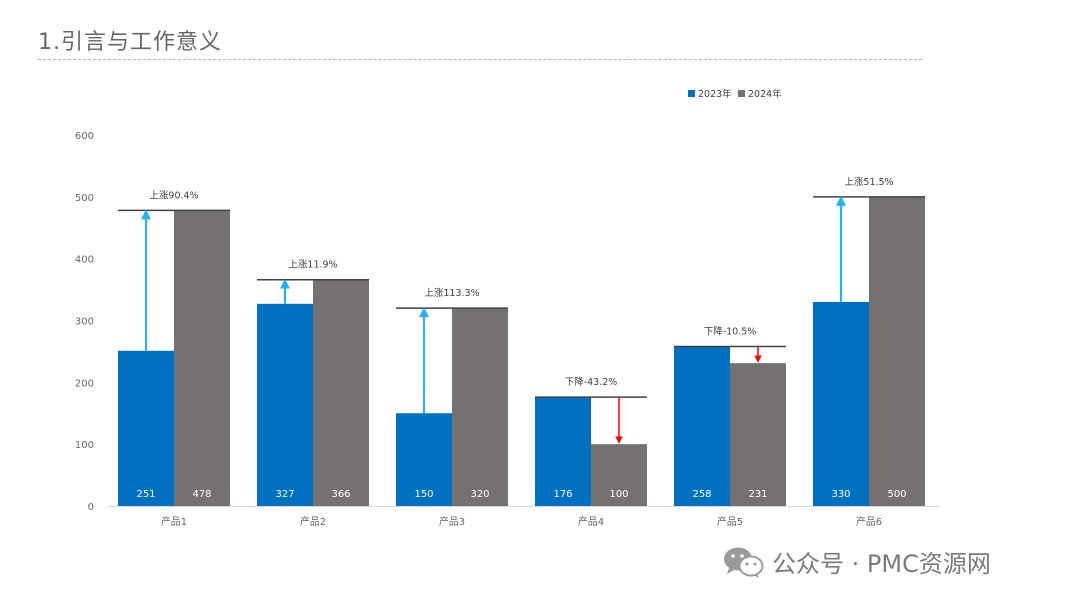 The height and width of the screenshot is (607, 1080). Describe the element at coordinates (145, 494) in the screenshot. I see `data-label-2023: 251` at that location.